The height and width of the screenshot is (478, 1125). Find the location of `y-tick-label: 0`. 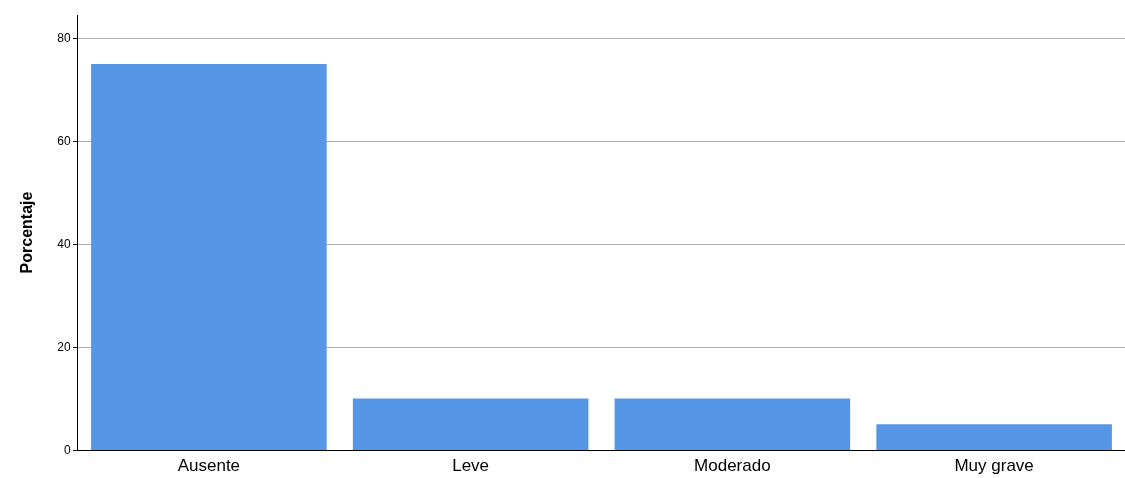

y-tick-label: 0 is located at coordinates (67, 450).